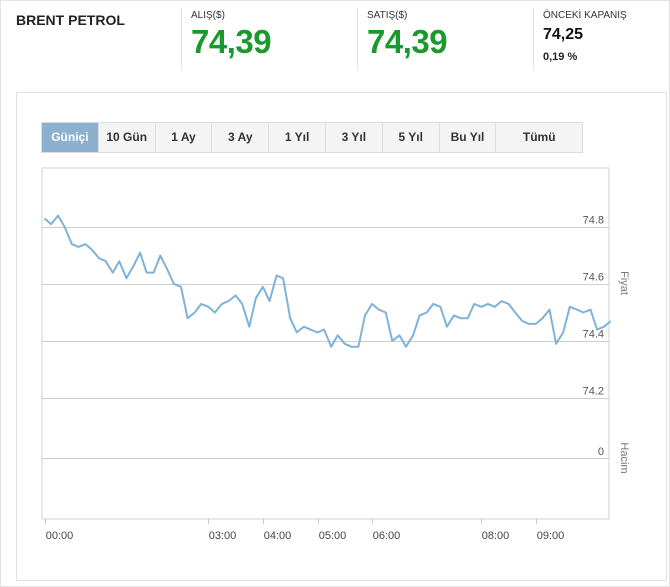 Image resolution: width=670 pixels, height=587 pixels. What do you see at coordinates (297, 137) in the screenshot?
I see `tab-1-year: 1 Yıl` at bounding box center [297, 137].